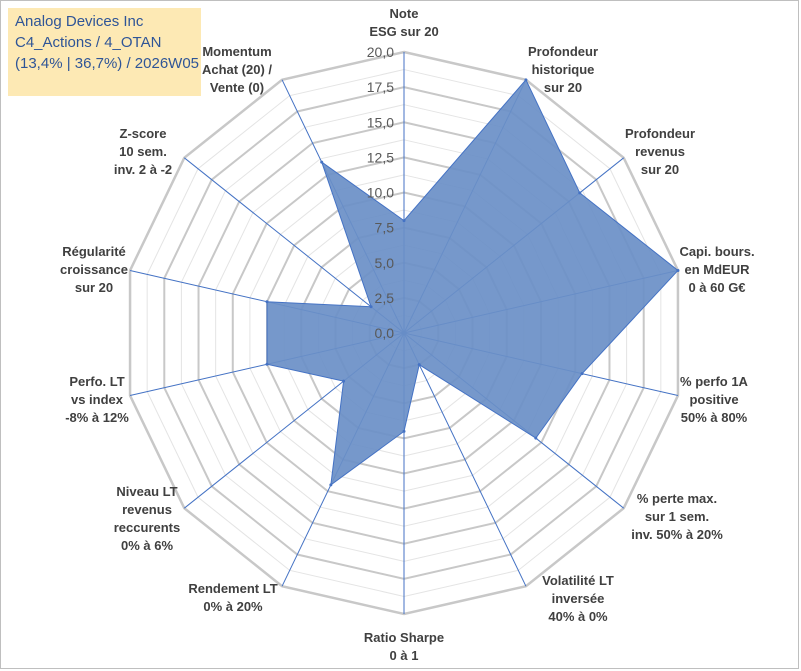 This screenshot has width=801, height=671. Describe the element at coordinates (404, 646) in the screenshot. I see `axis-label: Ratio Sharpe 0 à 1` at that location.